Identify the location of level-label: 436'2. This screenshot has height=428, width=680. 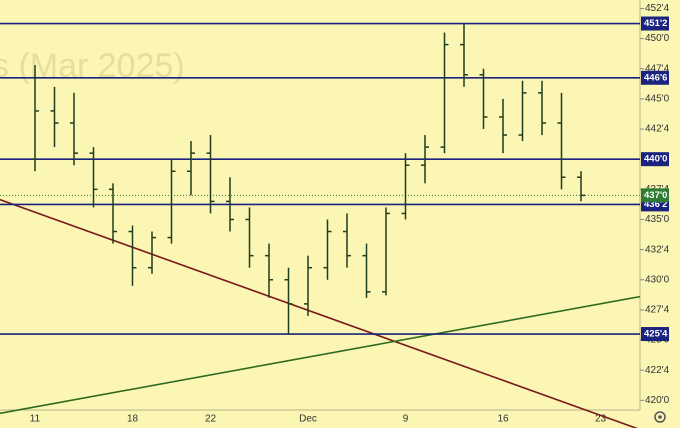
(655, 204).